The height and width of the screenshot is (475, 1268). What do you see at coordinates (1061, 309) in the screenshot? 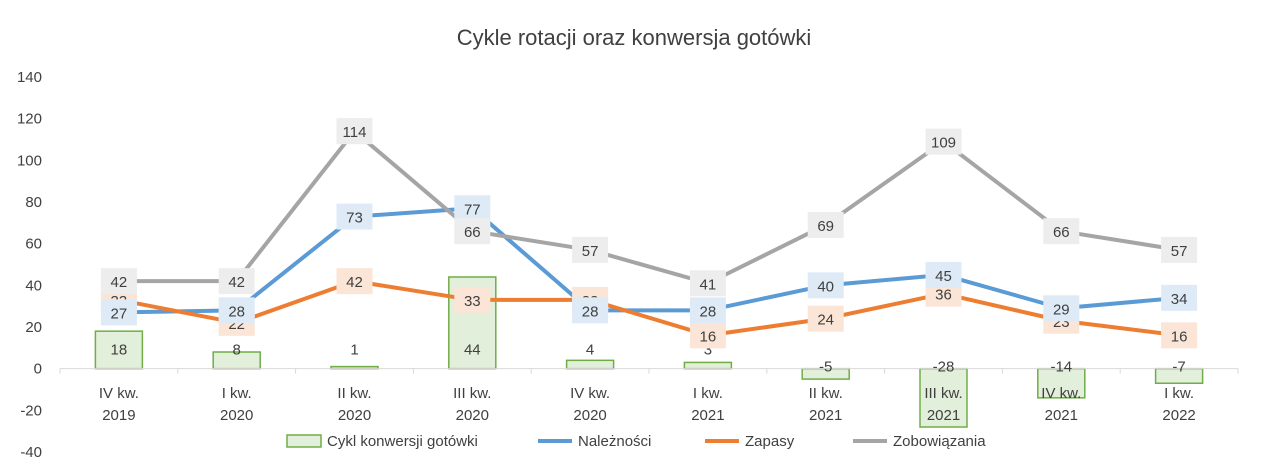
I see `data-label: 29` at bounding box center [1061, 309].